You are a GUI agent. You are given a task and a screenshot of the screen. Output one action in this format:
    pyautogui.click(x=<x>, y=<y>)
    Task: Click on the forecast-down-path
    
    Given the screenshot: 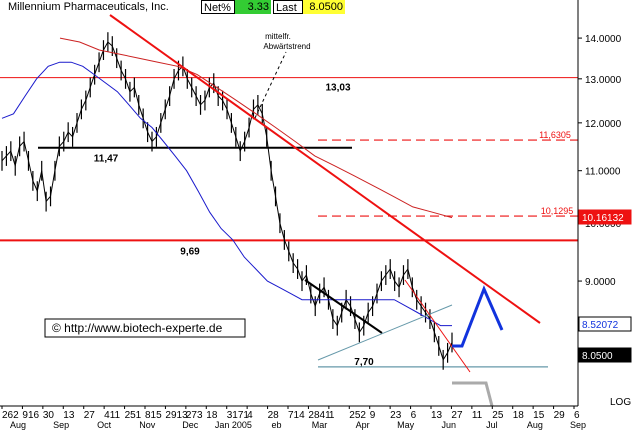 What is the action you would take?
    pyautogui.click(x=473, y=394)
    